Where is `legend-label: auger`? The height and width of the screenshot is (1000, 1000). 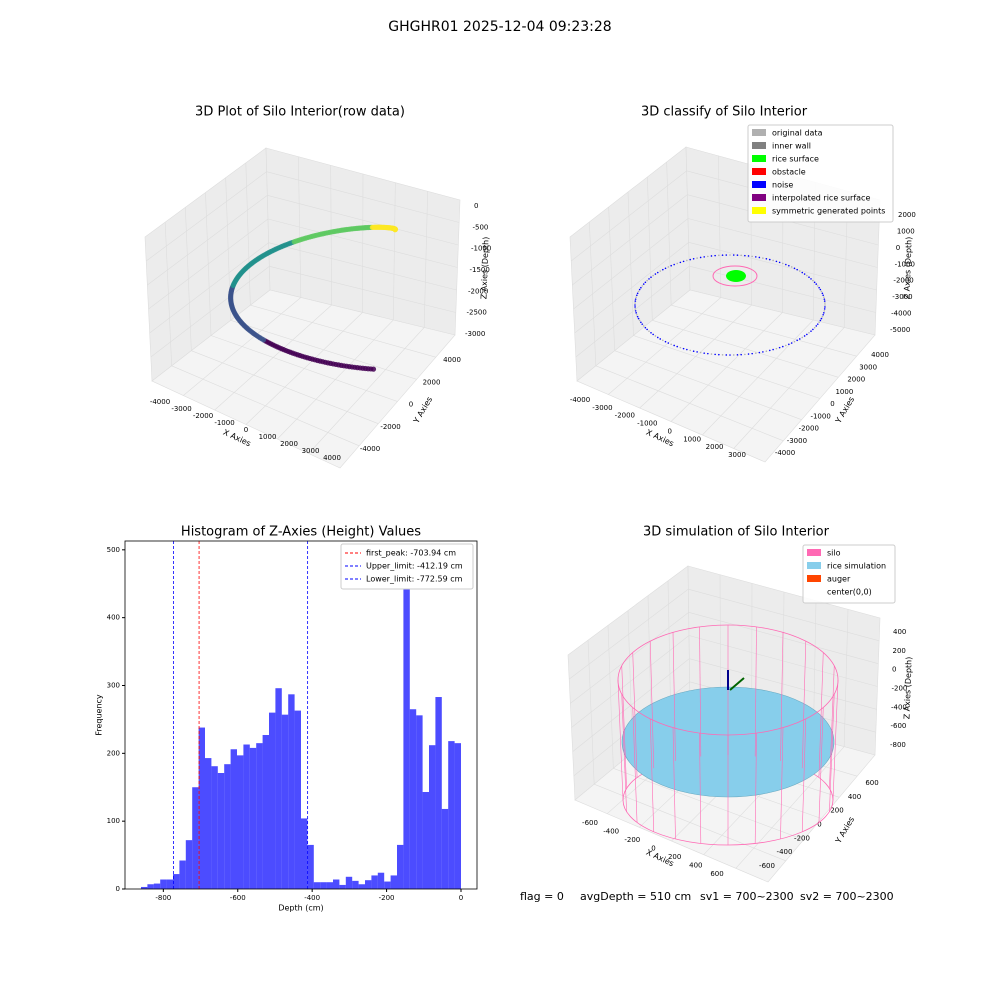
legend-label: auger is located at coordinates (839, 579).